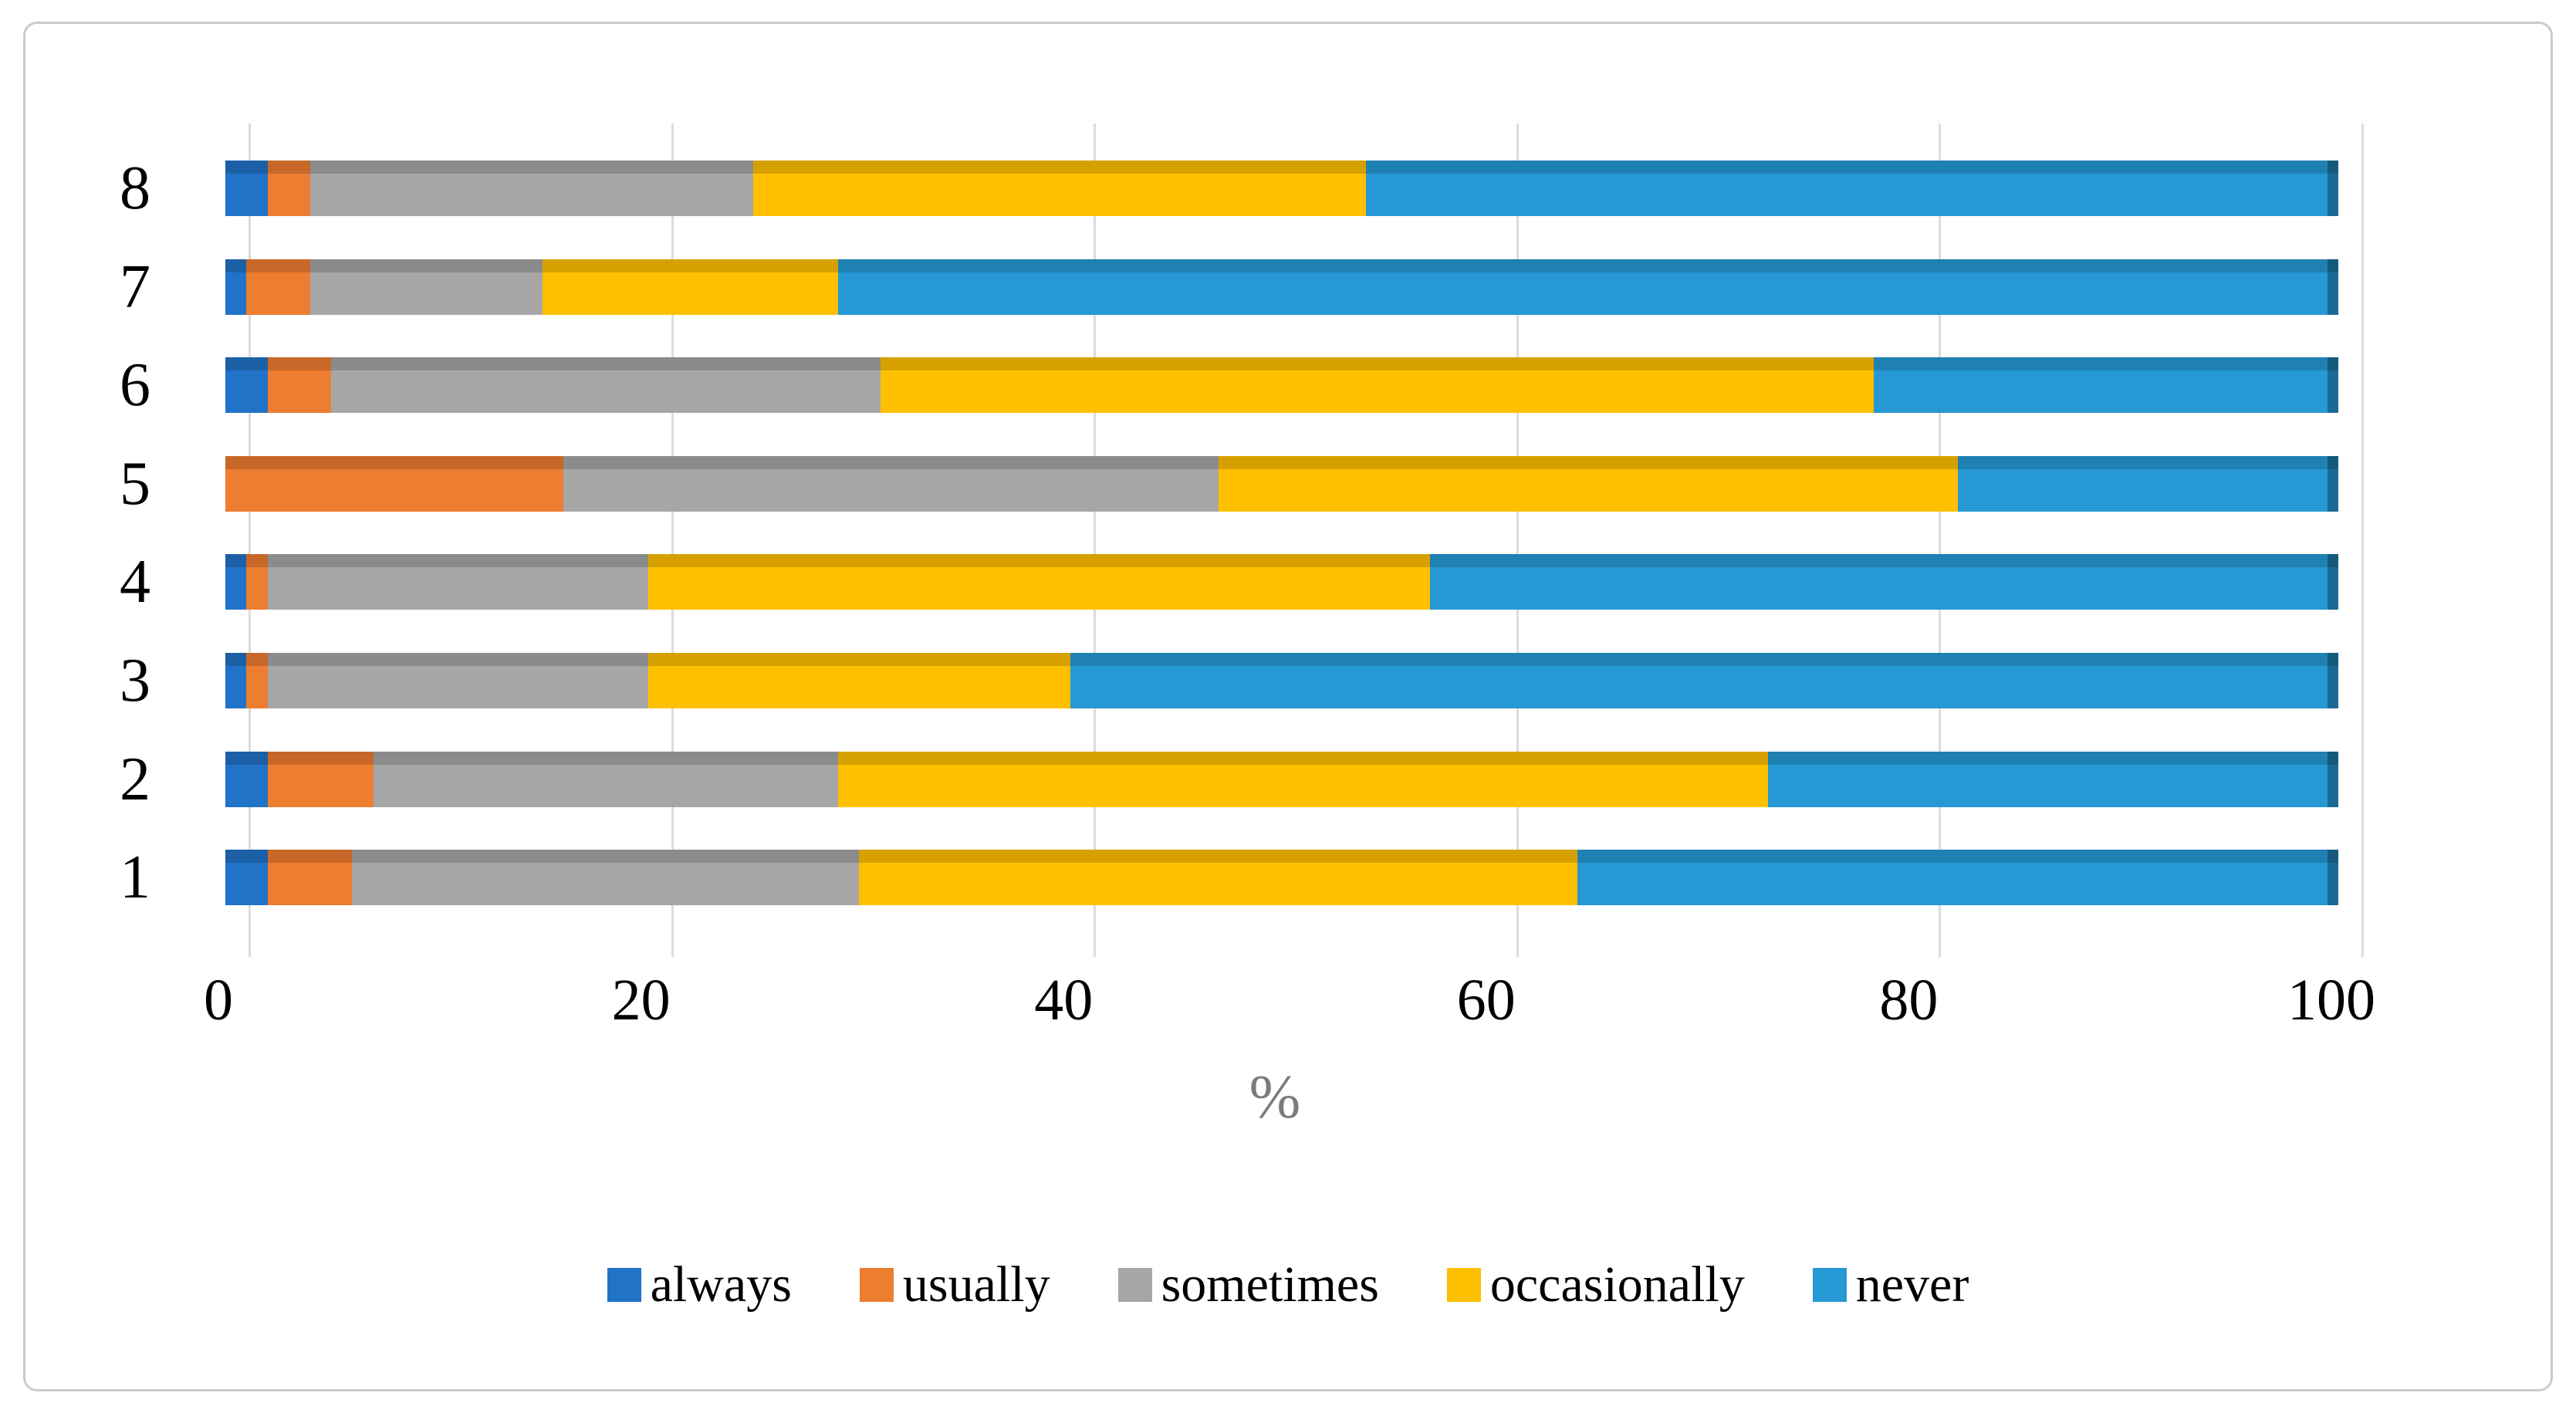 This screenshot has width=2576, height=1413. What do you see at coordinates (1270, 1284) in the screenshot?
I see `legend-label-sometimes: sometimes` at bounding box center [1270, 1284].